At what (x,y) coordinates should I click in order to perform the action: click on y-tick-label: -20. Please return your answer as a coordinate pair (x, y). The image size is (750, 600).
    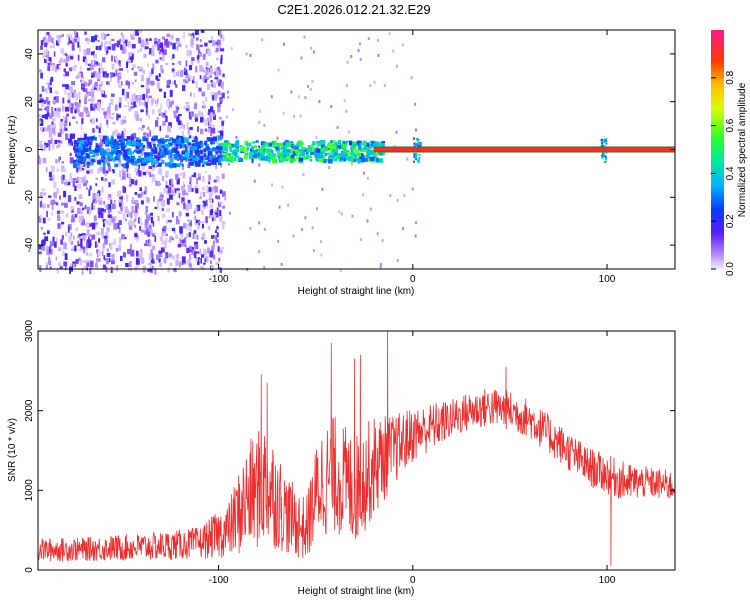
    Looking at the image, I should click on (29, 197).